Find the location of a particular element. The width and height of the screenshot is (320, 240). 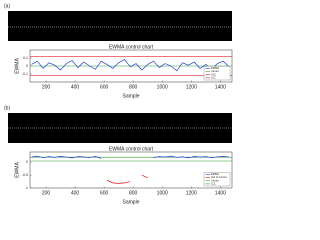

y-tick-label: -0.5 is located at coordinates (25, 175).